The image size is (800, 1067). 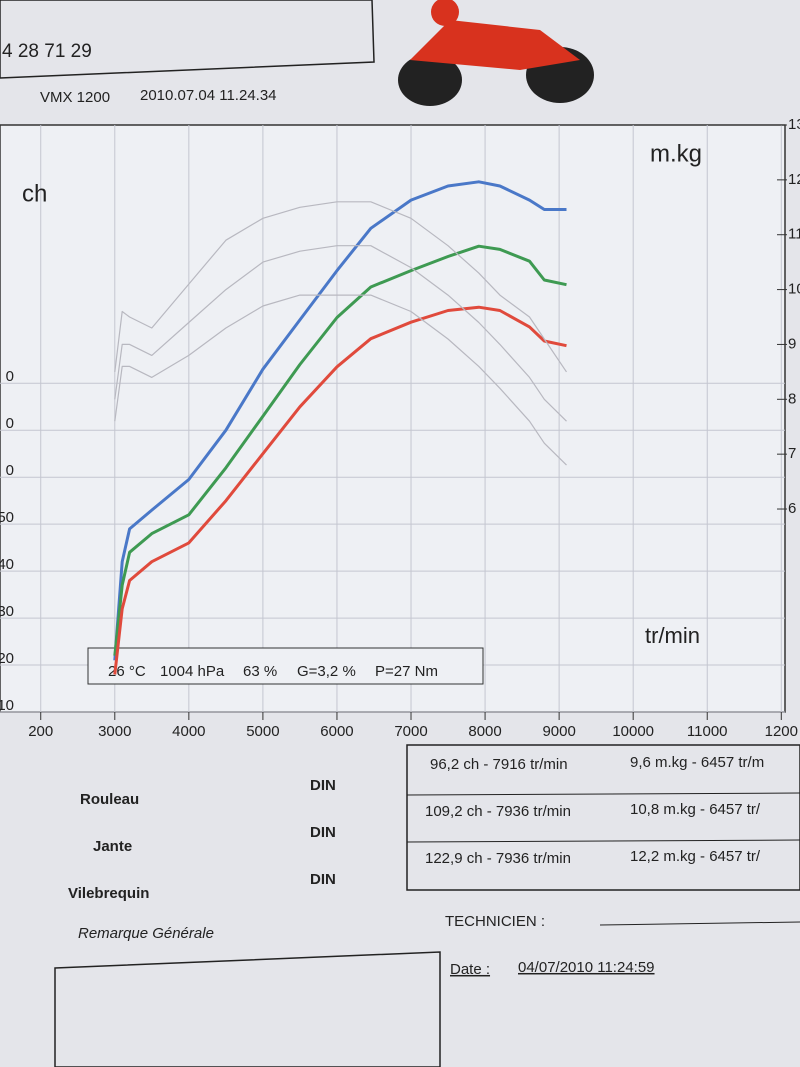 I want to click on row-label: Rouleau, so click(x=109, y=799).